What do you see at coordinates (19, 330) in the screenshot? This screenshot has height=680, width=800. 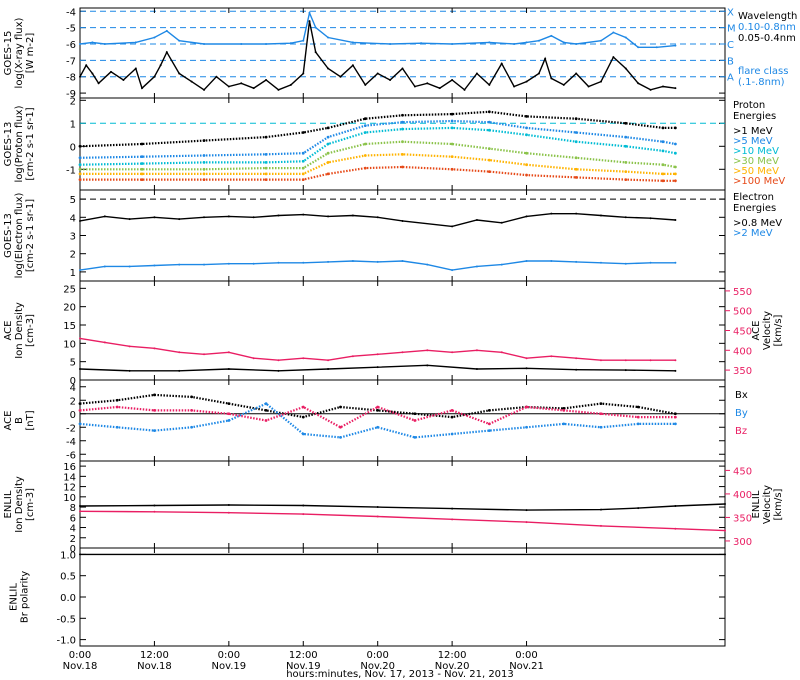 I see `y-axis-label: Ion Density` at bounding box center [19, 330].